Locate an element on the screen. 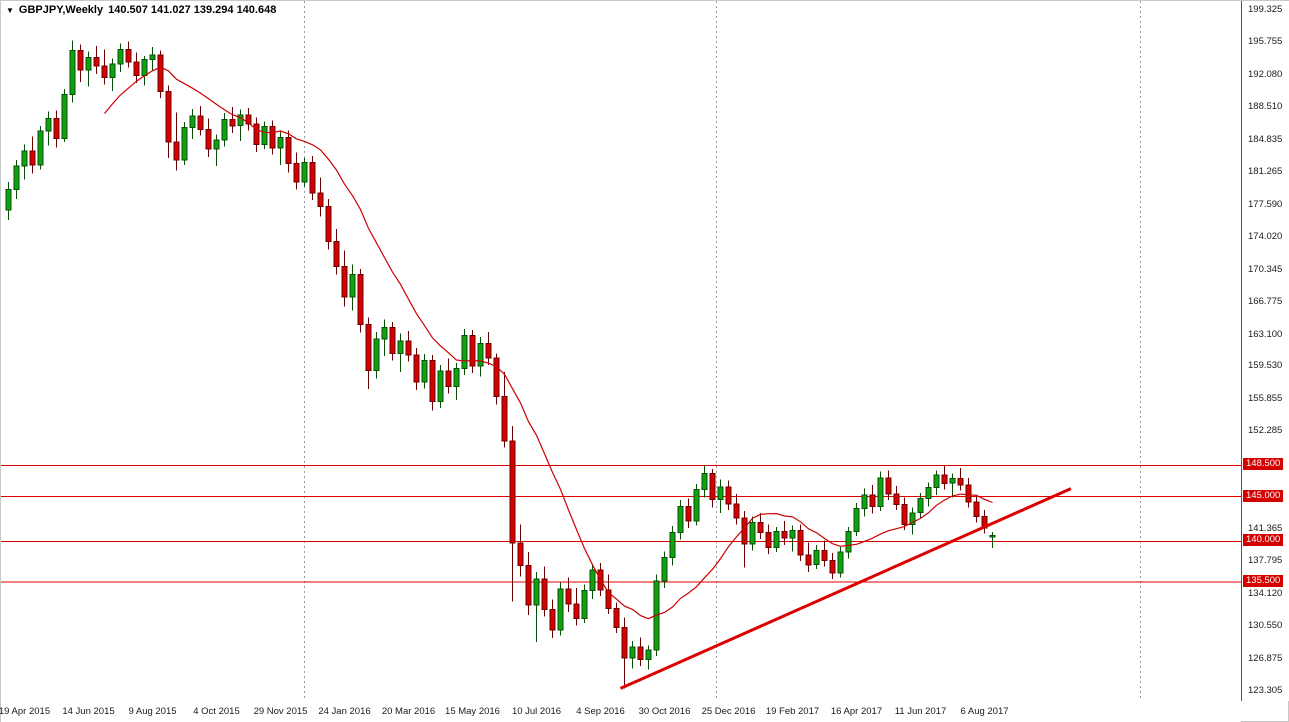  x-axis-date-label: 20 Mar 2016 is located at coordinates (408, 711).